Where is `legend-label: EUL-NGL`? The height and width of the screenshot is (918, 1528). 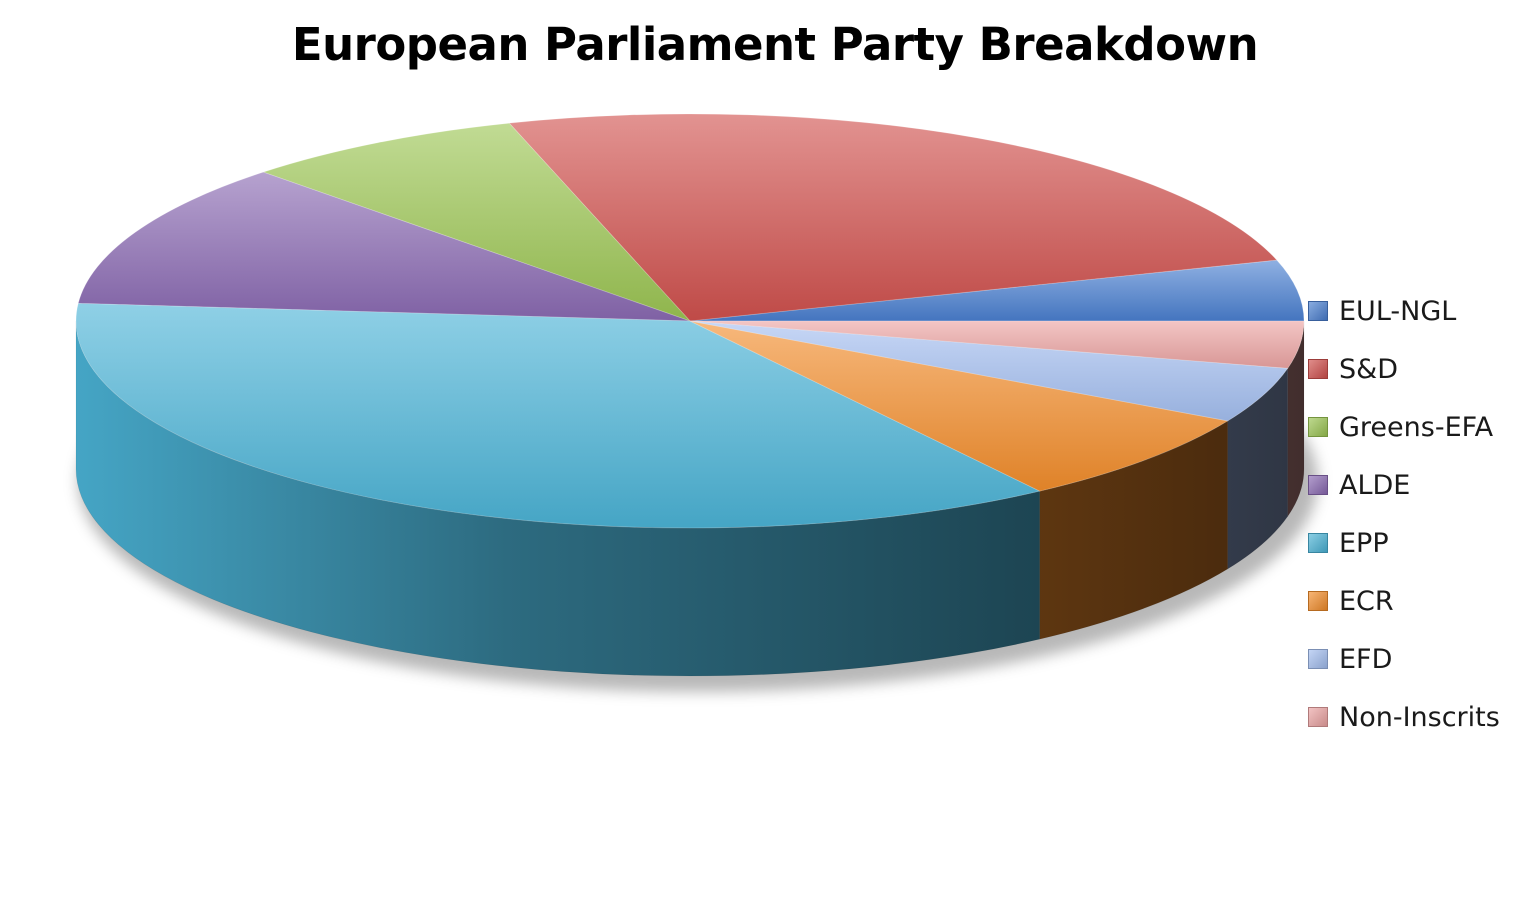 legend-label: EUL-NGL is located at coordinates (1398, 311).